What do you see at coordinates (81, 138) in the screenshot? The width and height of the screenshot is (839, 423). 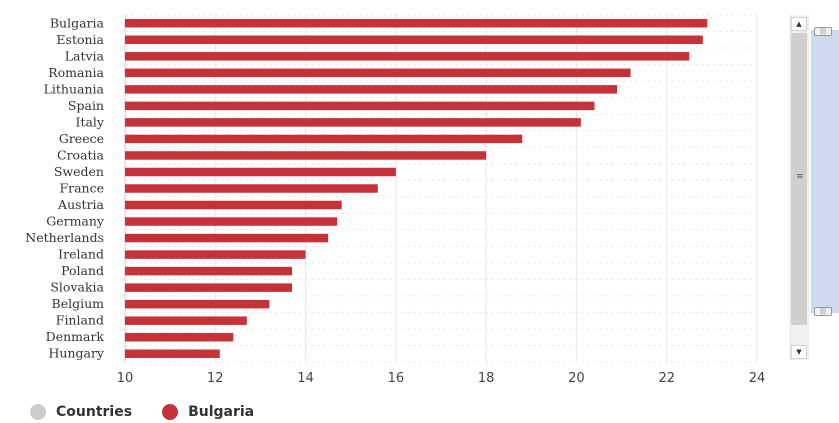 I see `category-label: Greece` at bounding box center [81, 138].